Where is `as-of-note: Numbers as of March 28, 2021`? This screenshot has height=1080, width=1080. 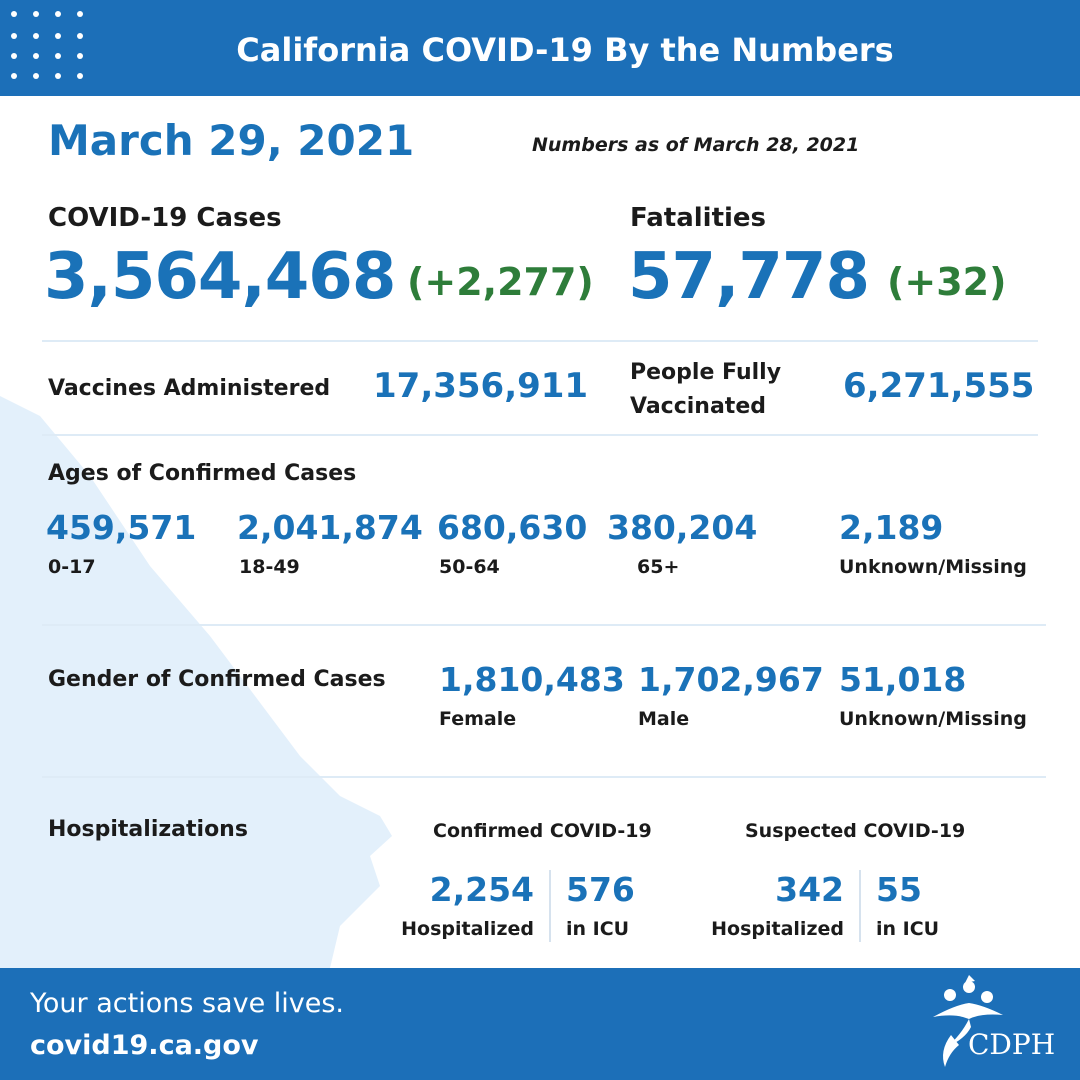
as-of-note: Numbers as of March 28, 2021 is located at coordinates (696, 145).